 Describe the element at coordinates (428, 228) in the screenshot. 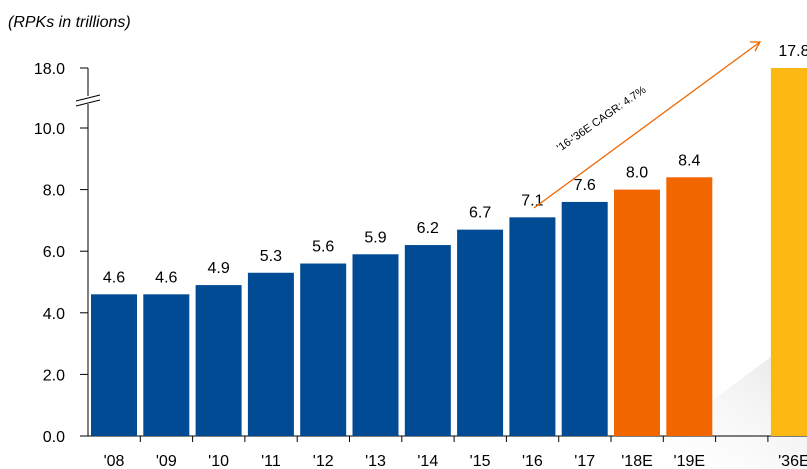

I see `data-label: 6.2` at that location.